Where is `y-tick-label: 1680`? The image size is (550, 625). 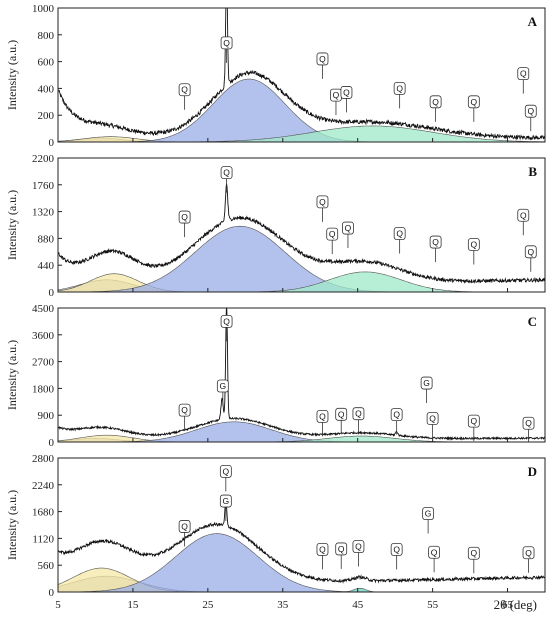 y-tick-label: 1680 is located at coordinates (43, 513).